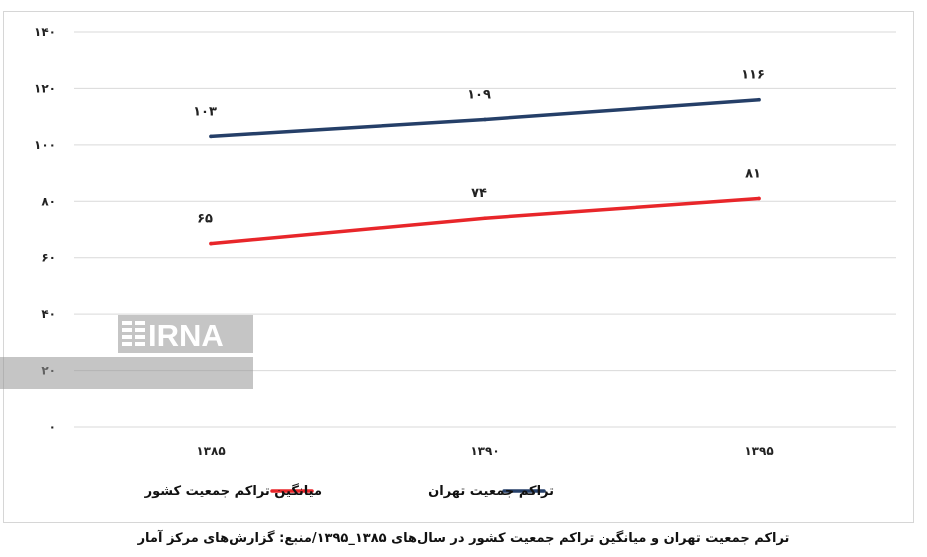 This screenshot has width=927, height=557. I want to click on y-tick-label: ۱۲۰, so click(45, 88).